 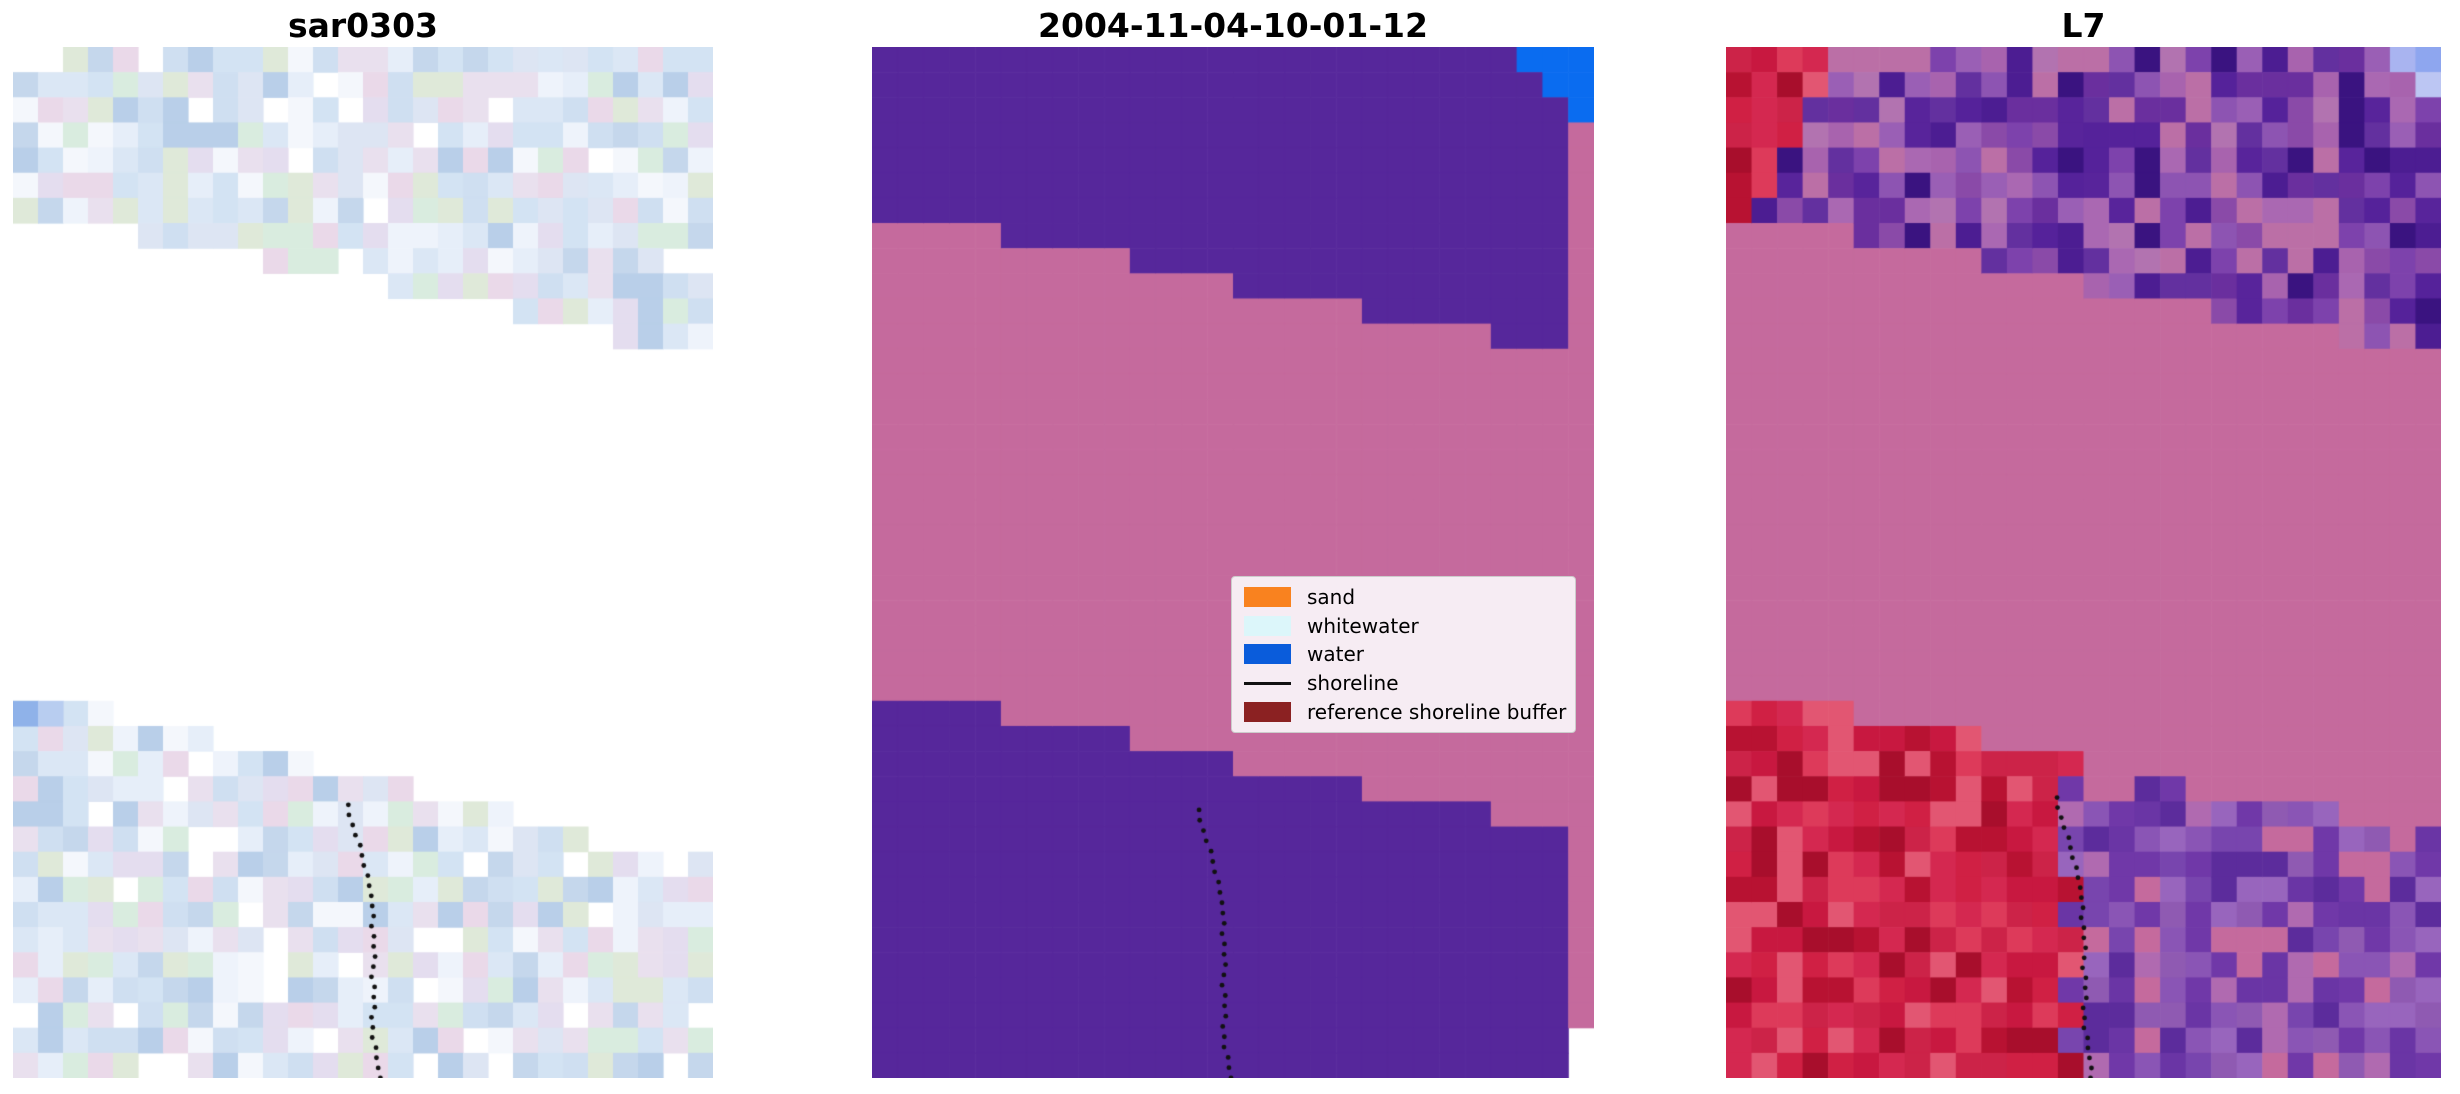 I want to click on water-swatch, so click(x=1267, y=654).